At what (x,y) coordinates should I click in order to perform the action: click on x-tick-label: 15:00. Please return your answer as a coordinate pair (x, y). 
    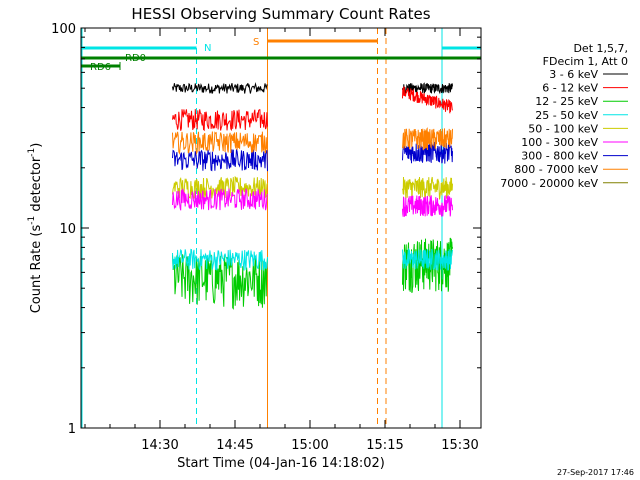
    Looking at the image, I should click on (309, 445).